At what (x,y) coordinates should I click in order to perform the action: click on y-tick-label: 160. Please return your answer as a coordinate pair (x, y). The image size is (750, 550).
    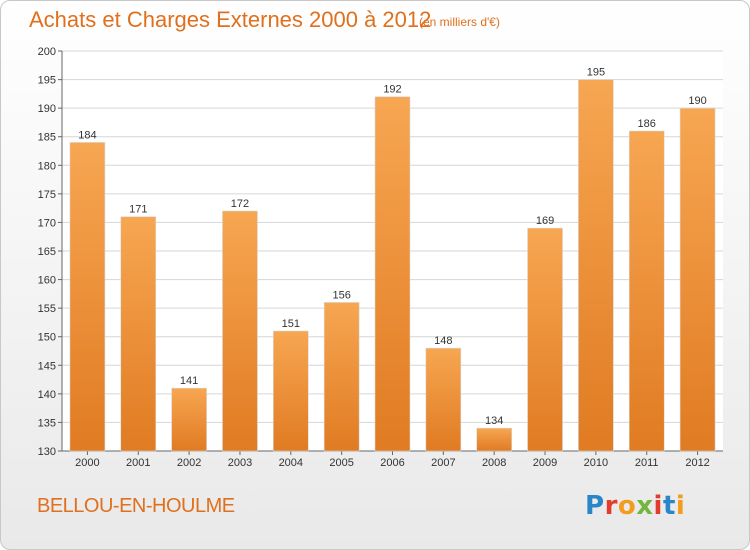
    Looking at the image, I should click on (47, 281).